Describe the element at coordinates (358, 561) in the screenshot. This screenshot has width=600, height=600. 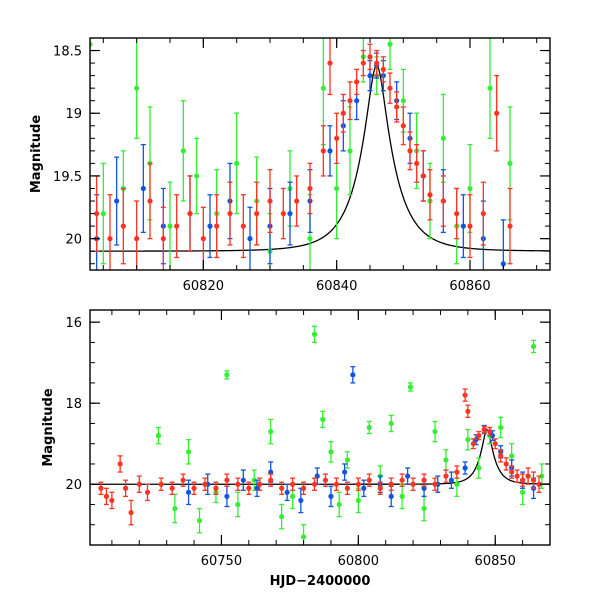
I see `x-tick-label: 60800` at that location.